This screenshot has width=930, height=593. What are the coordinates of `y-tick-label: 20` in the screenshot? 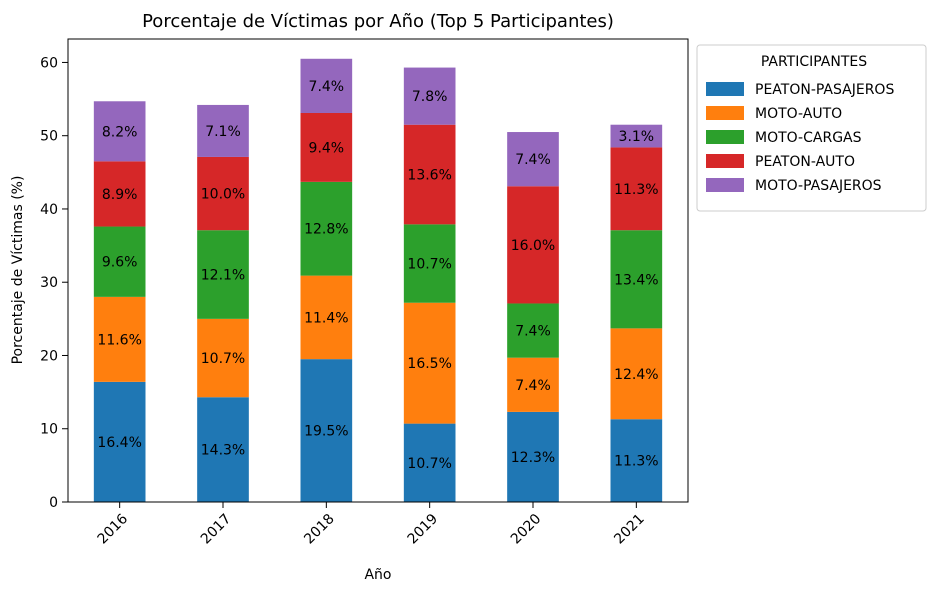 It's located at (49, 356).